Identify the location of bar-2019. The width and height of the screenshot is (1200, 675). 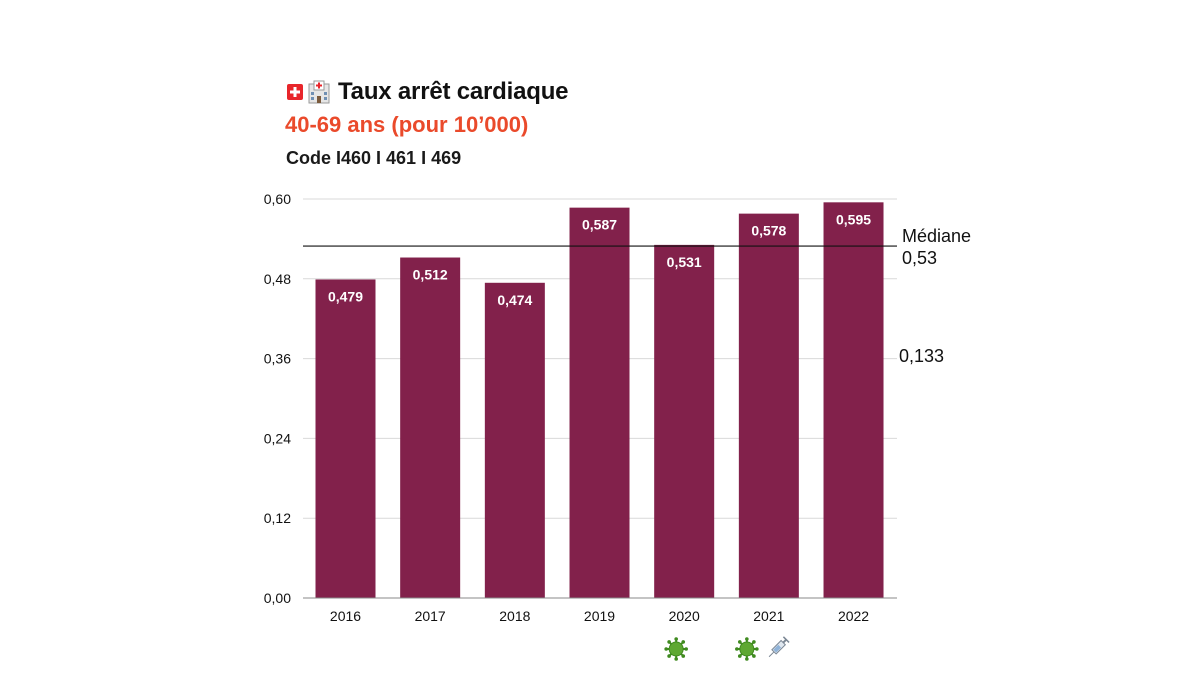
(599, 402).